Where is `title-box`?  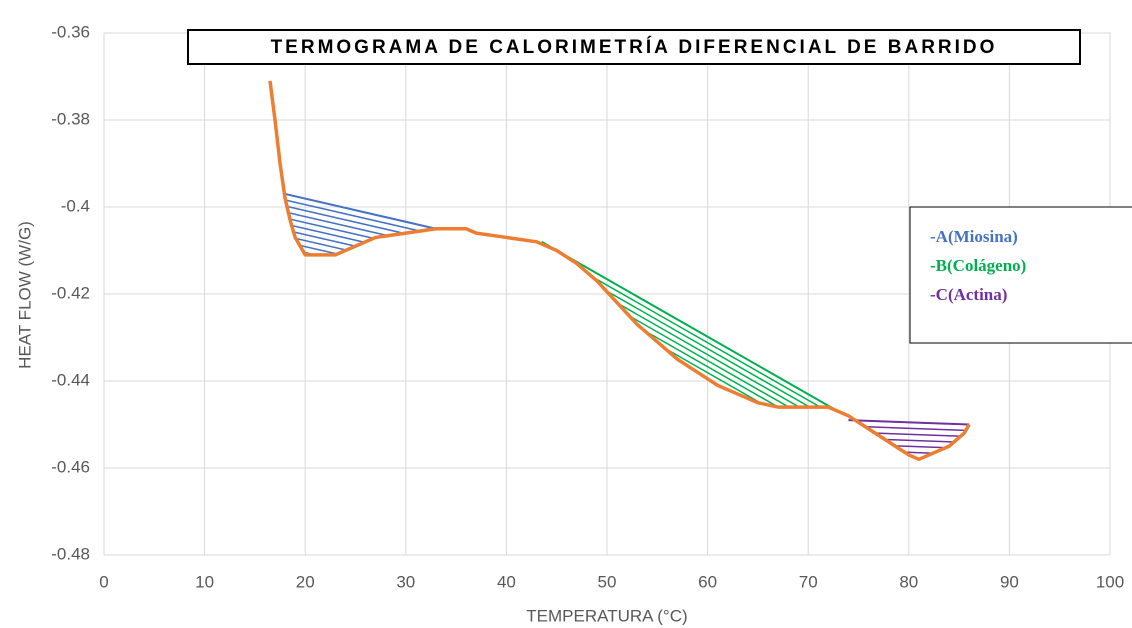
title-box is located at coordinates (634, 47).